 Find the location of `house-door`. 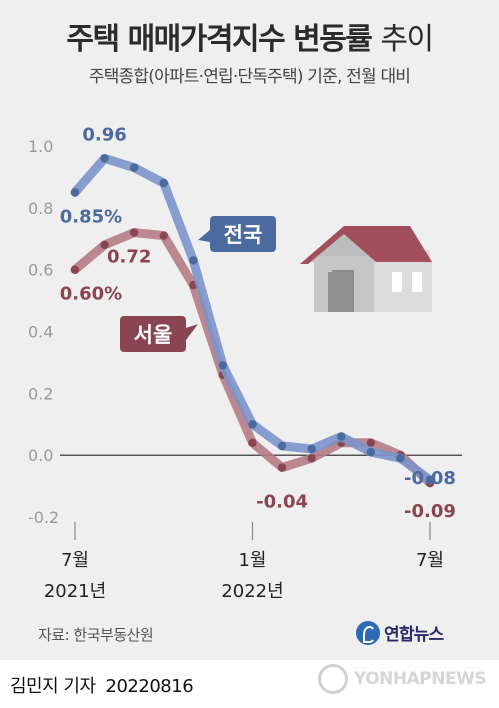

house-door is located at coordinates (340, 292).